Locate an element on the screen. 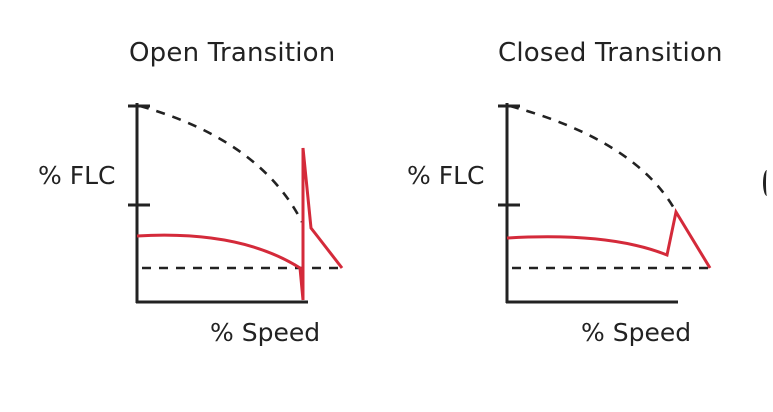  panel-title: Closed Transition is located at coordinates (610, 53).